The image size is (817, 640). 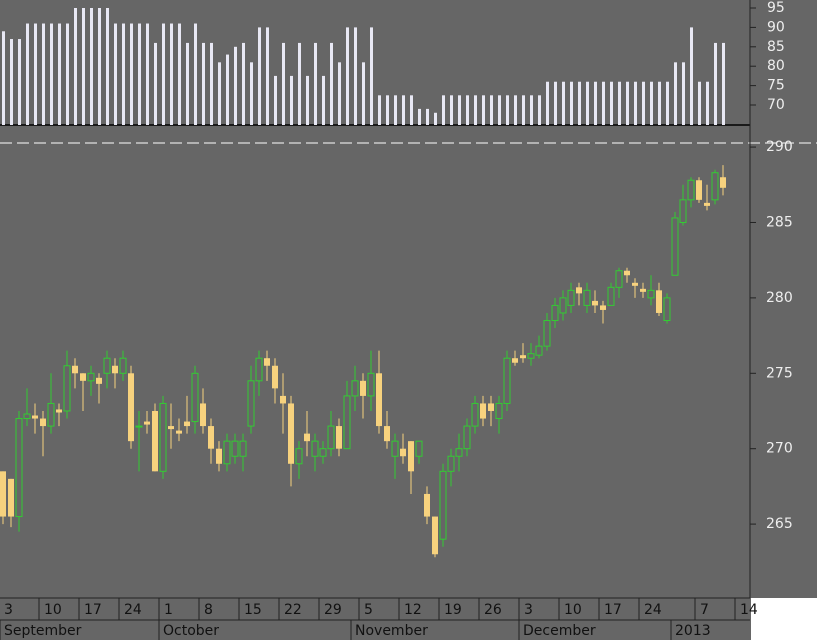 What do you see at coordinates (391, 631) in the screenshot?
I see `month-label: November` at bounding box center [391, 631].